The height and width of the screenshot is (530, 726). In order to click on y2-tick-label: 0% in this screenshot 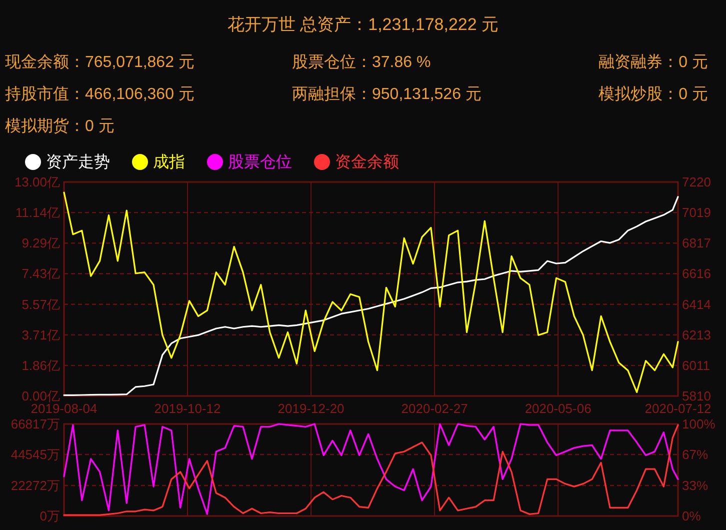, I will do `click(692, 516)`.